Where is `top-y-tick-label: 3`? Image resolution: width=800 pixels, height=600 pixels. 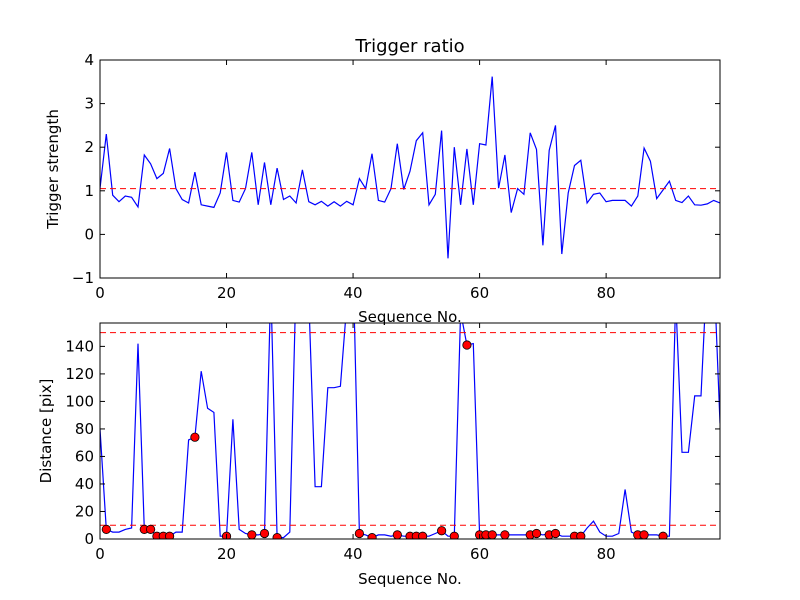
top-y-tick-label: 3 is located at coordinates (89, 104).